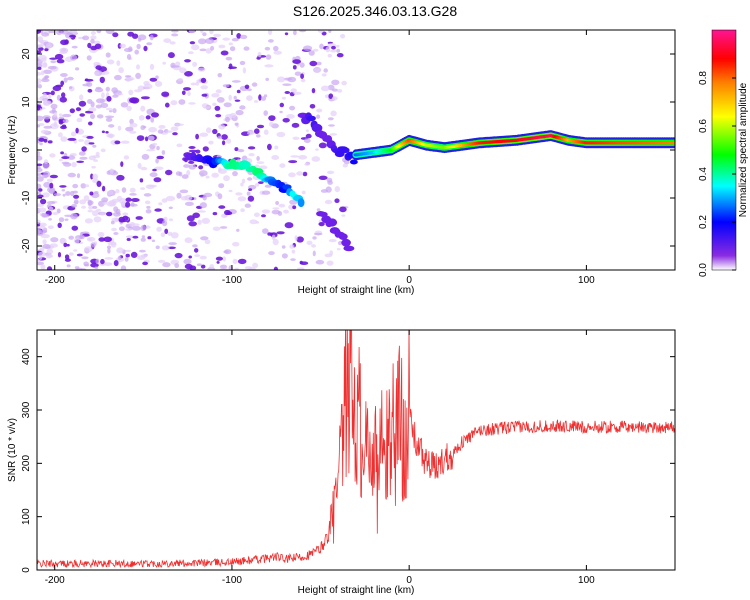 The width and height of the screenshot is (750, 600). Describe the element at coordinates (409, 580) in the screenshot. I see `x-tick-label: 0` at that location.